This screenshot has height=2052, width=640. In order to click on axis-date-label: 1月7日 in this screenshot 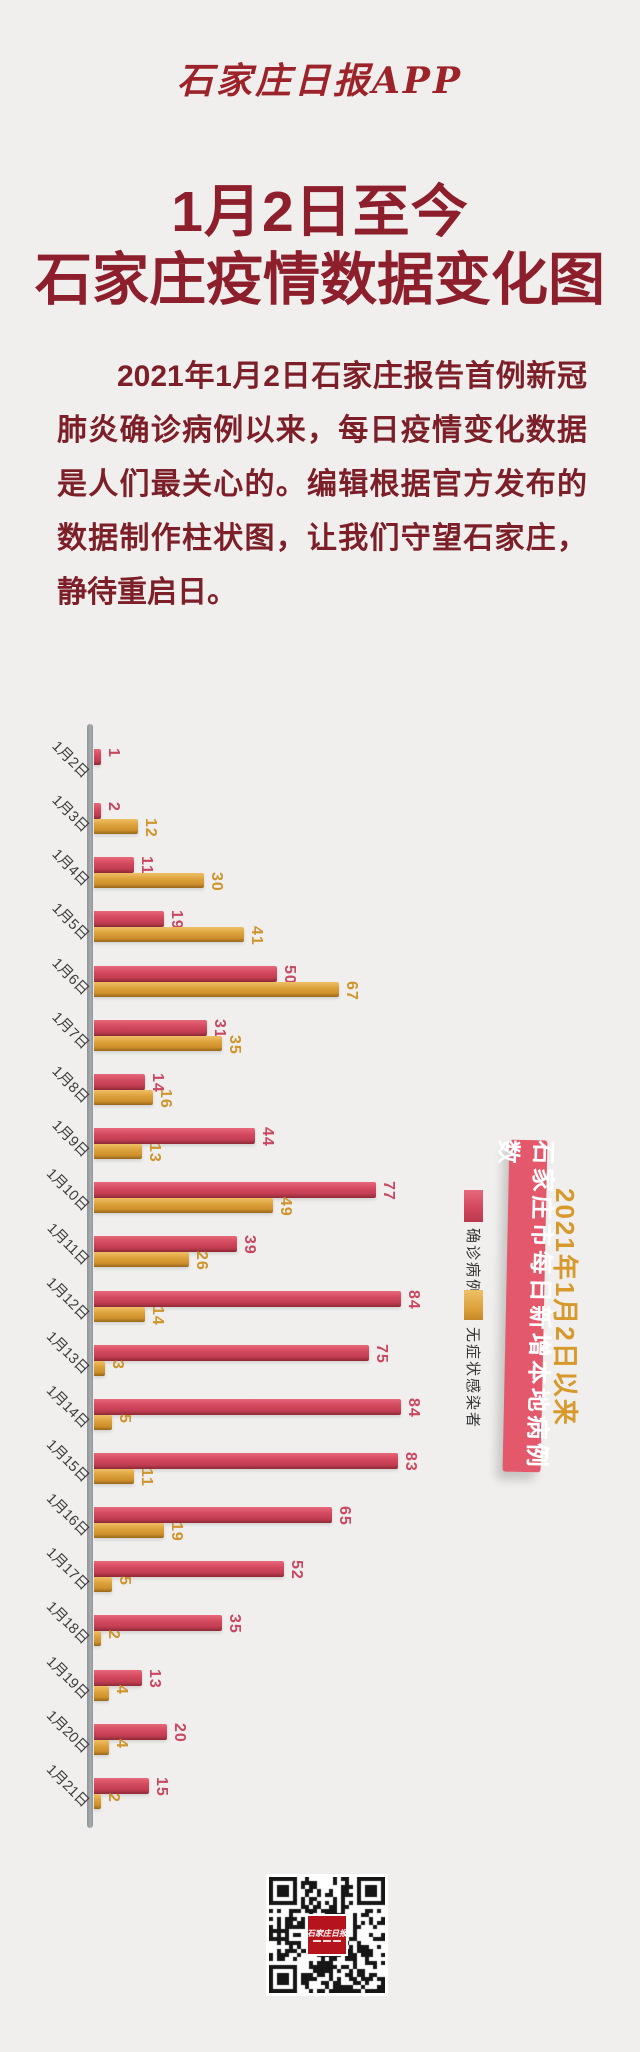, I will do `click(70, 1031)`.